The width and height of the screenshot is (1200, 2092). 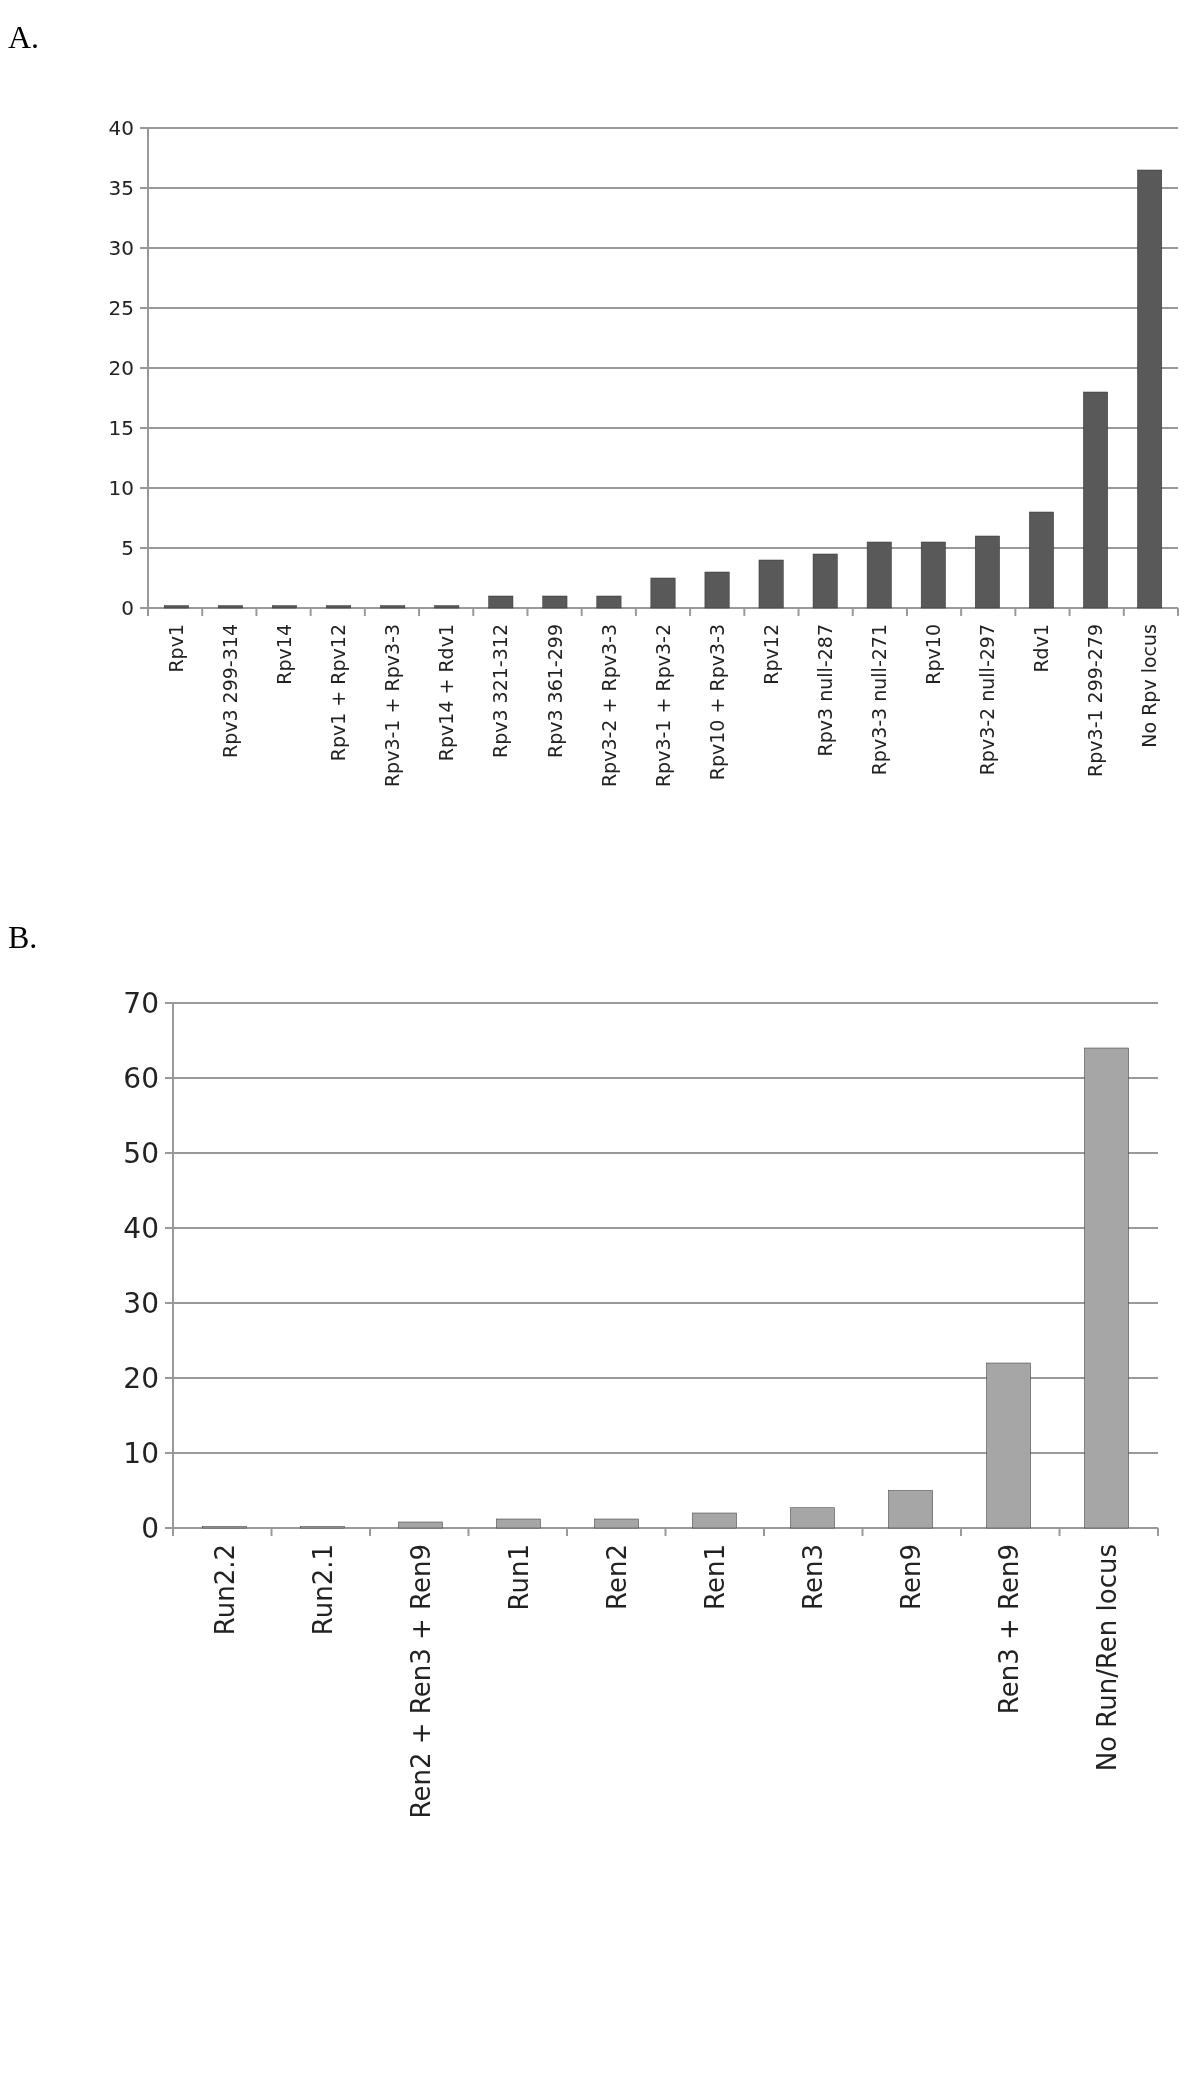 What do you see at coordinates (812, 1577) in the screenshot?
I see `x-tick-label: Ren3` at bounding box center [812, 1577].